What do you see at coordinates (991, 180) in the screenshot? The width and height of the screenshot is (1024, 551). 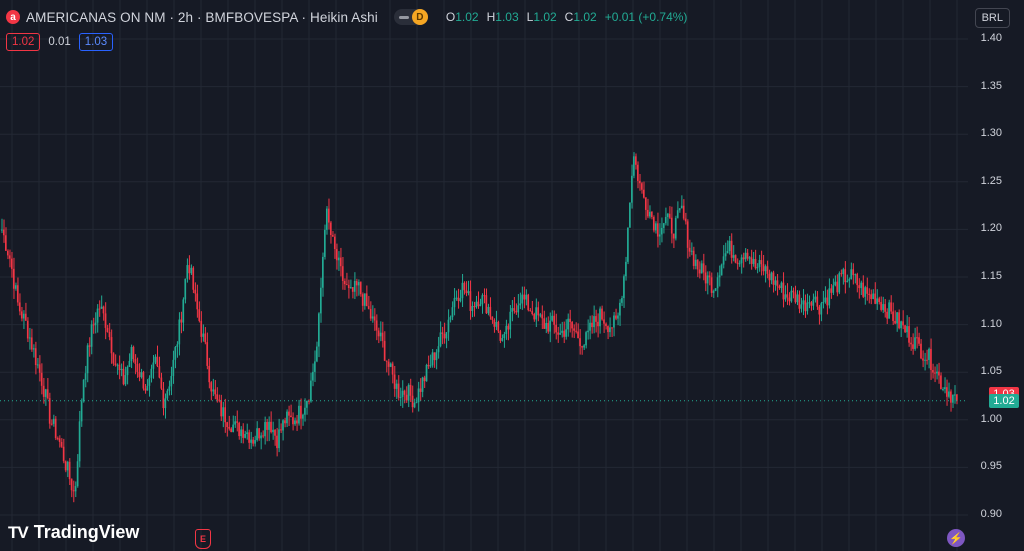 I see `price-axis-tick-label: 1.25` at bounding box center [991, 180].